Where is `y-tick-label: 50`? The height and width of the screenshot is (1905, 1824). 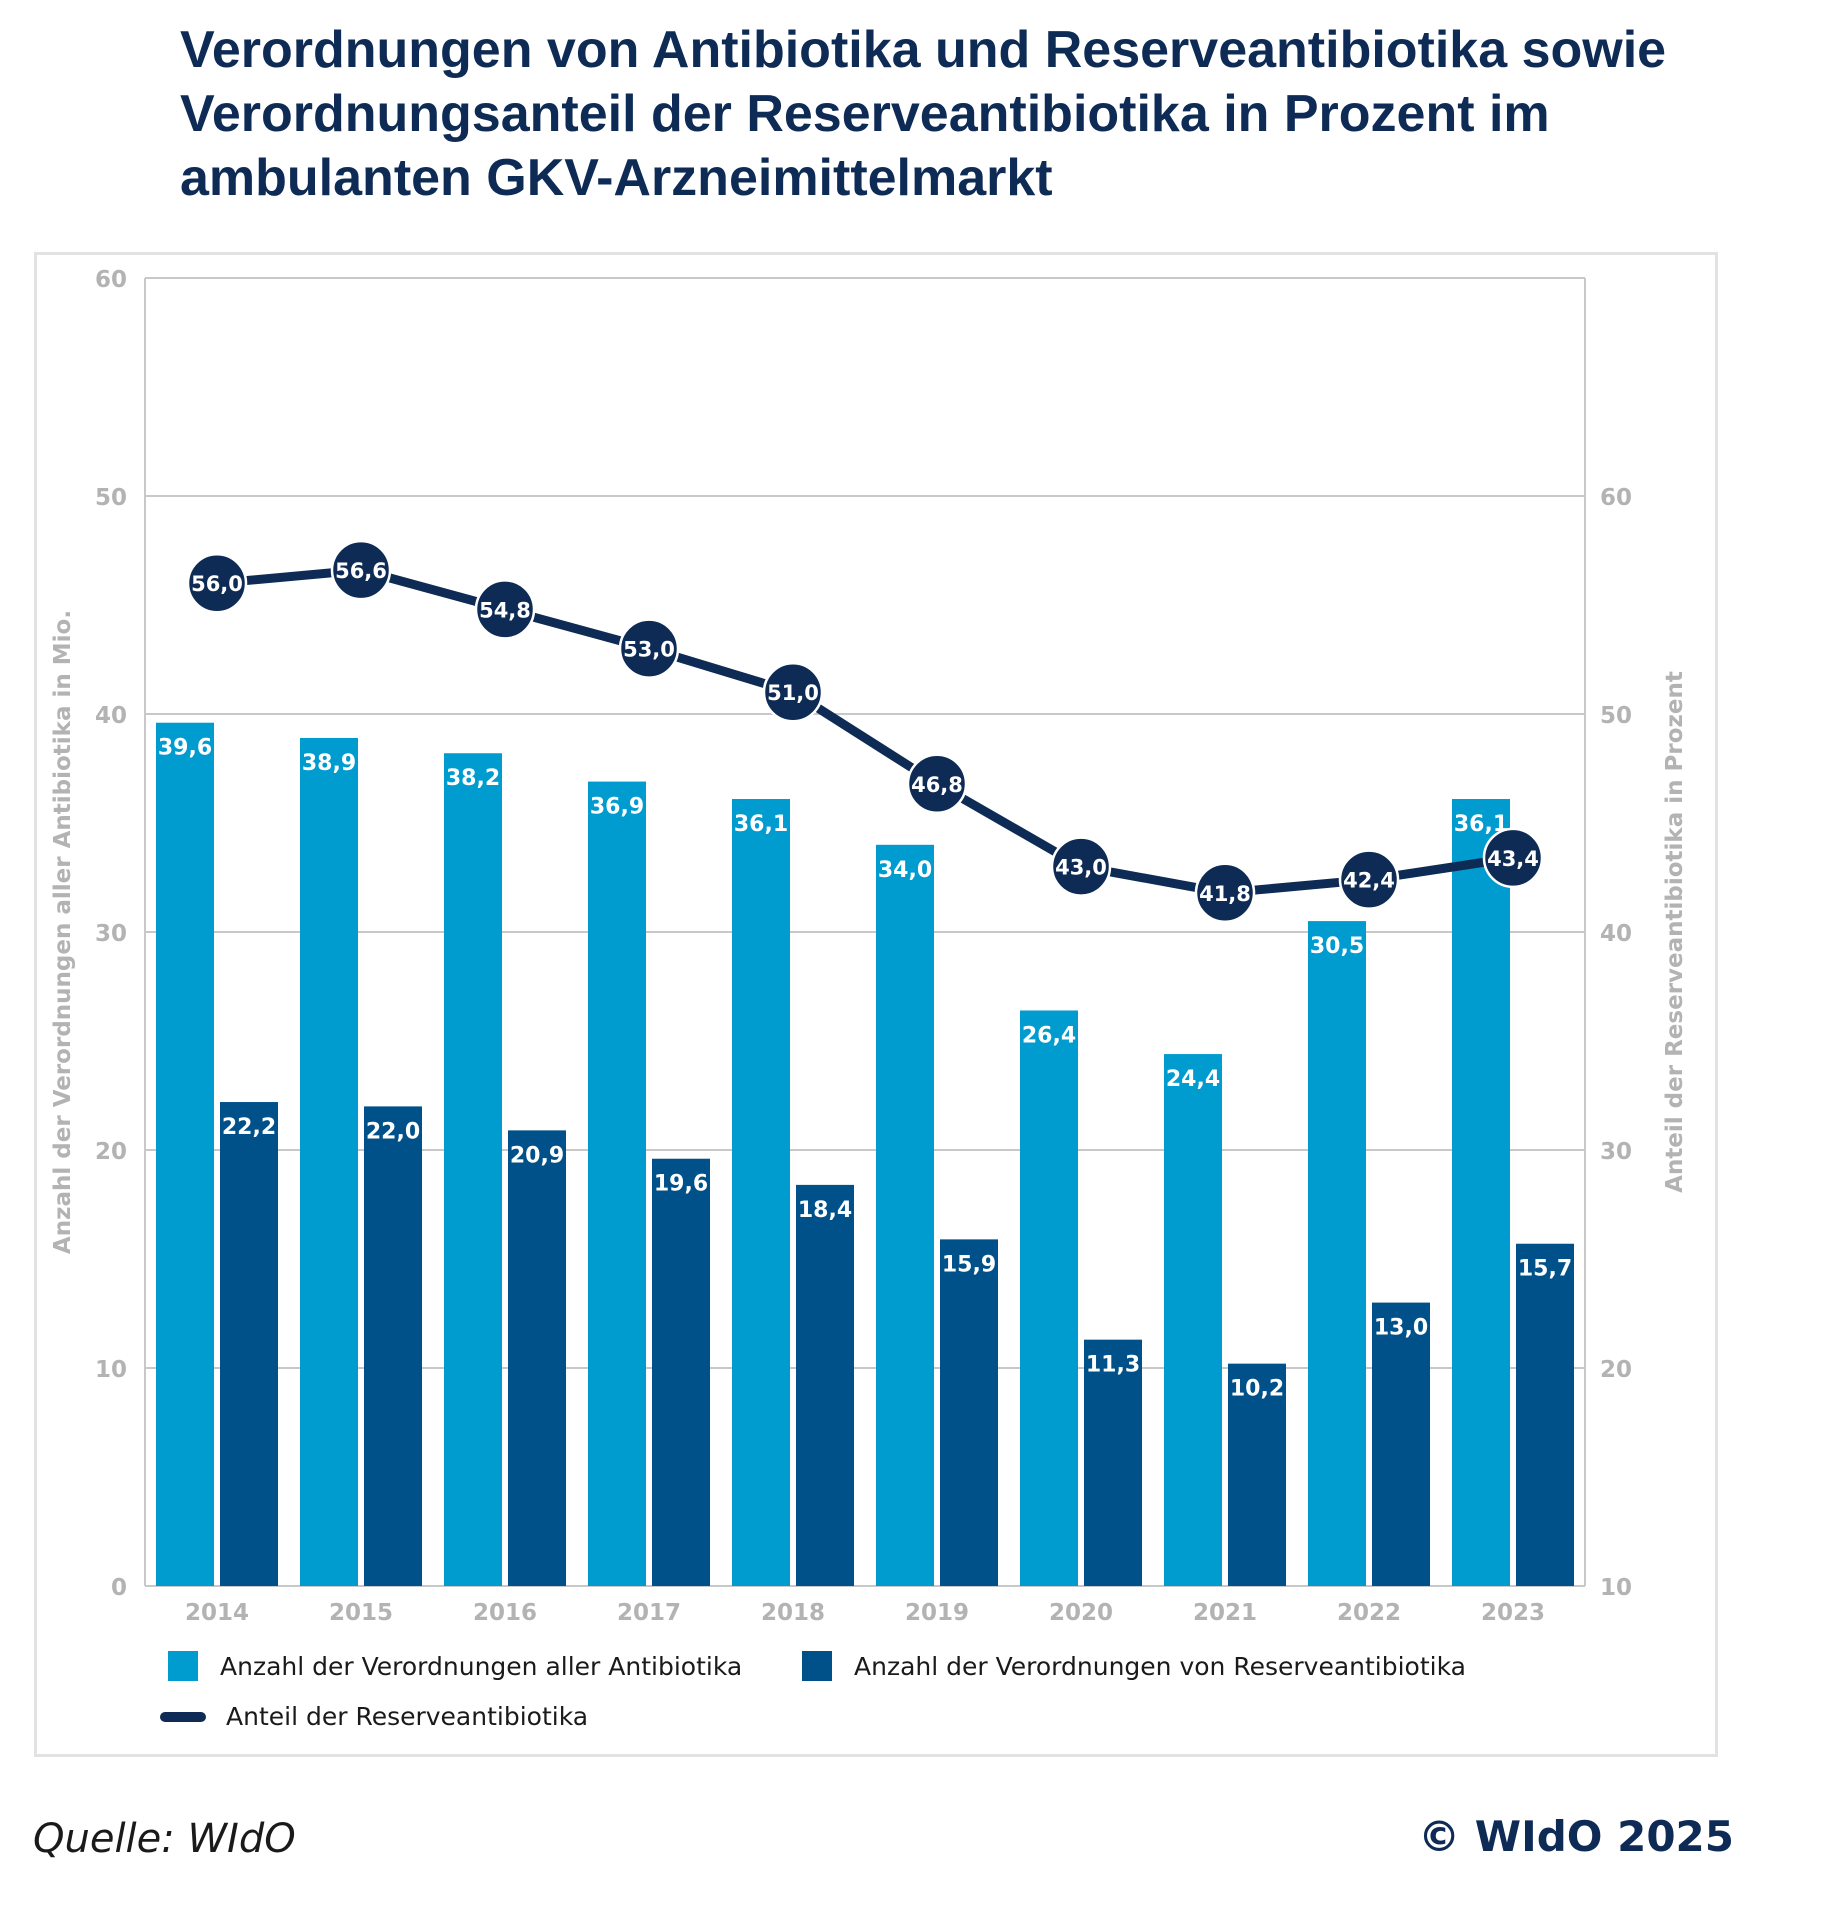 y-tick-label: 50 is located at coordinates (111, 498).